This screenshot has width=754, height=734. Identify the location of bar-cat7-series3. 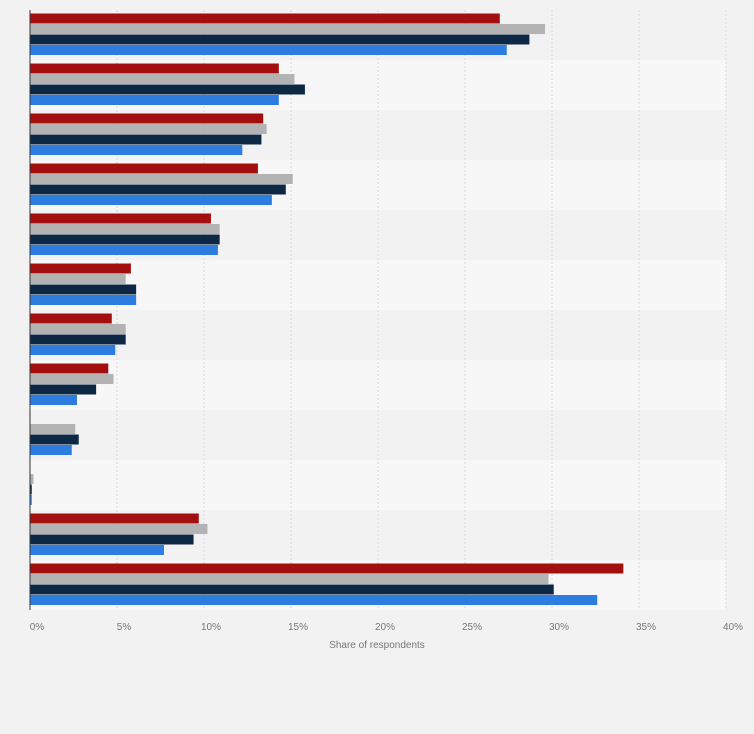
(78, 339).